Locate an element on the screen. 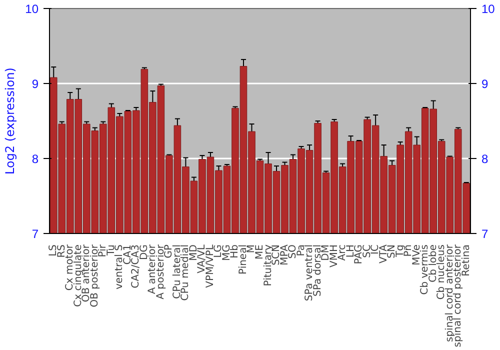  y-tick-label: 9 is located at coordinates (35, 84).